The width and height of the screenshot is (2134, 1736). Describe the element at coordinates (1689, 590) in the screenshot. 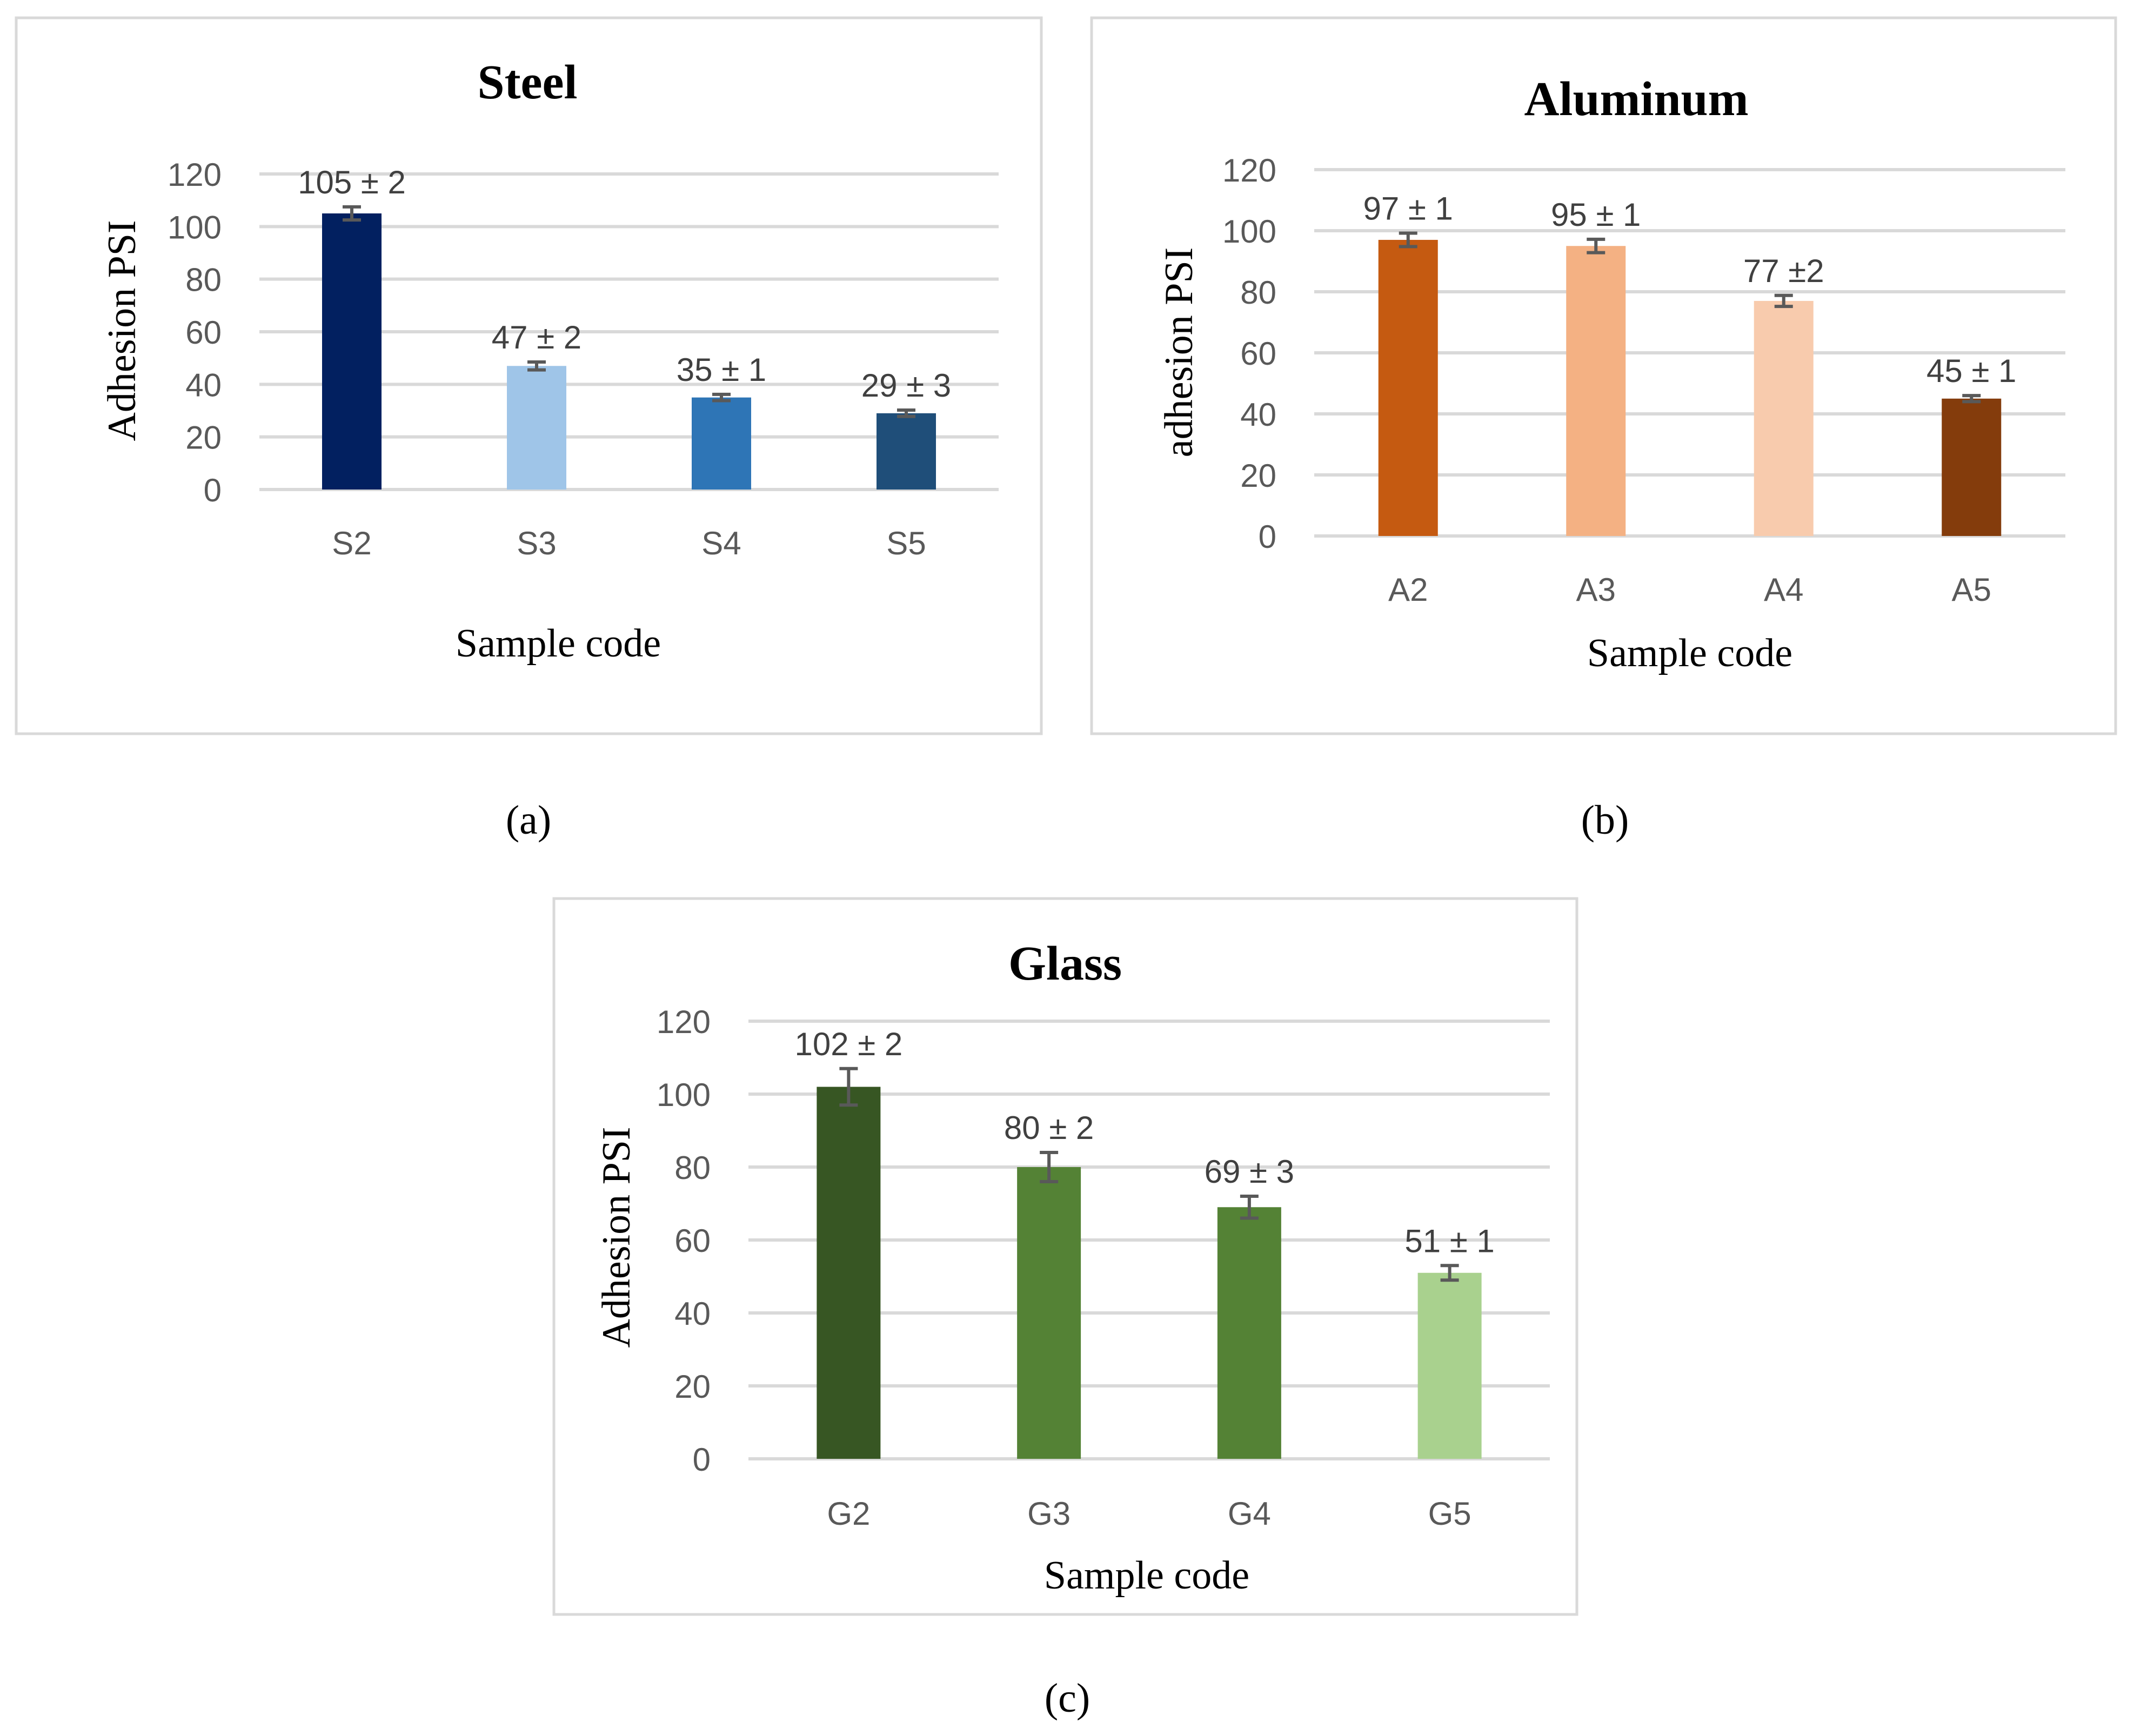

I see `x-axis: A2 A3 A4 A5` at that location.